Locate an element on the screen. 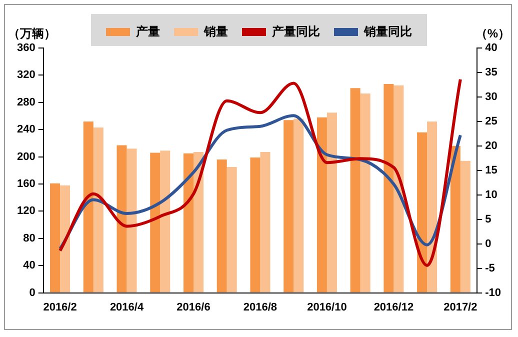  y-tick-label: 80 is located at coordinates (29, 238).